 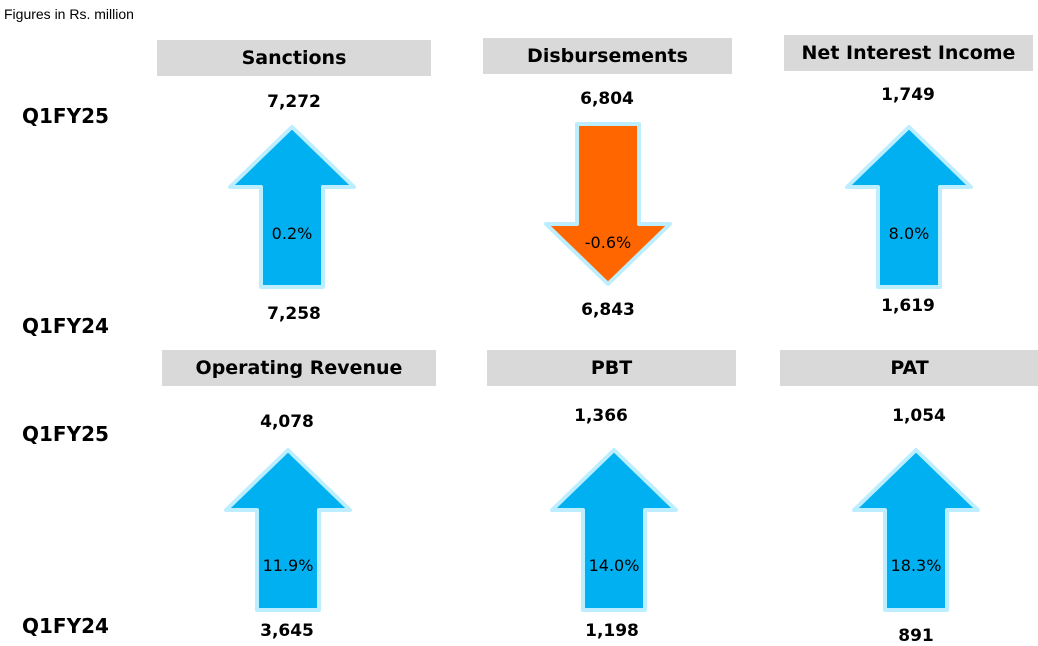 What do you see at coordinates (69, 14) in the screenshot?
I see `units-note: Figures in Rs. million` at bounding box center [69, 14].